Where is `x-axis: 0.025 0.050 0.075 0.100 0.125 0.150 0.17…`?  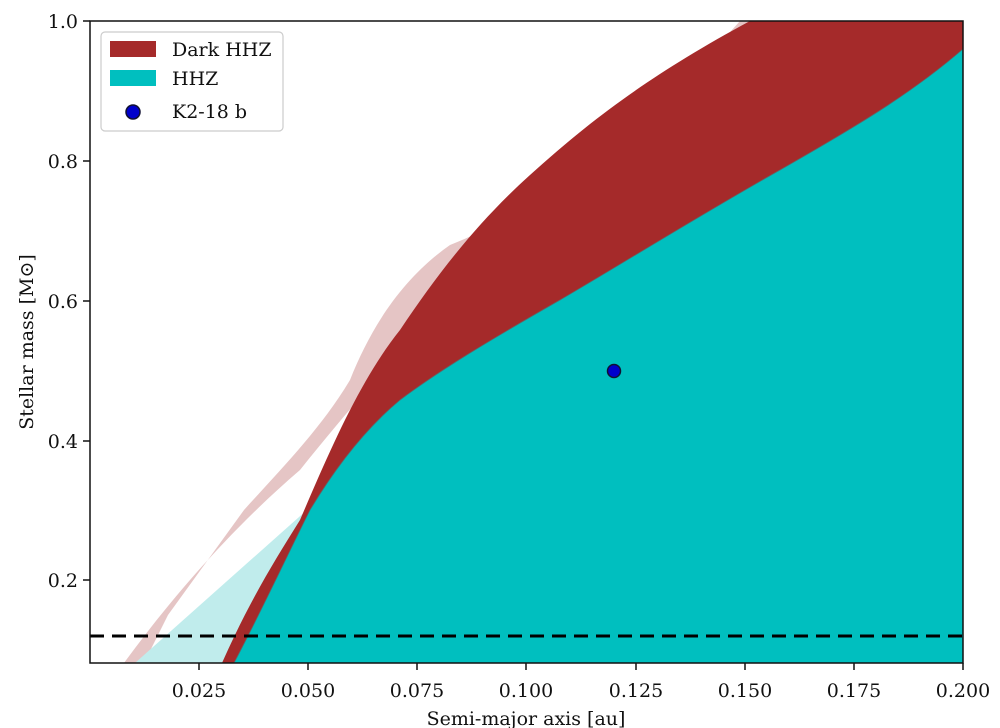 x-axis: 0.025 0.050 0.075 0.100 0.125 0.150 0.17… is located at coordinates (581, 695).